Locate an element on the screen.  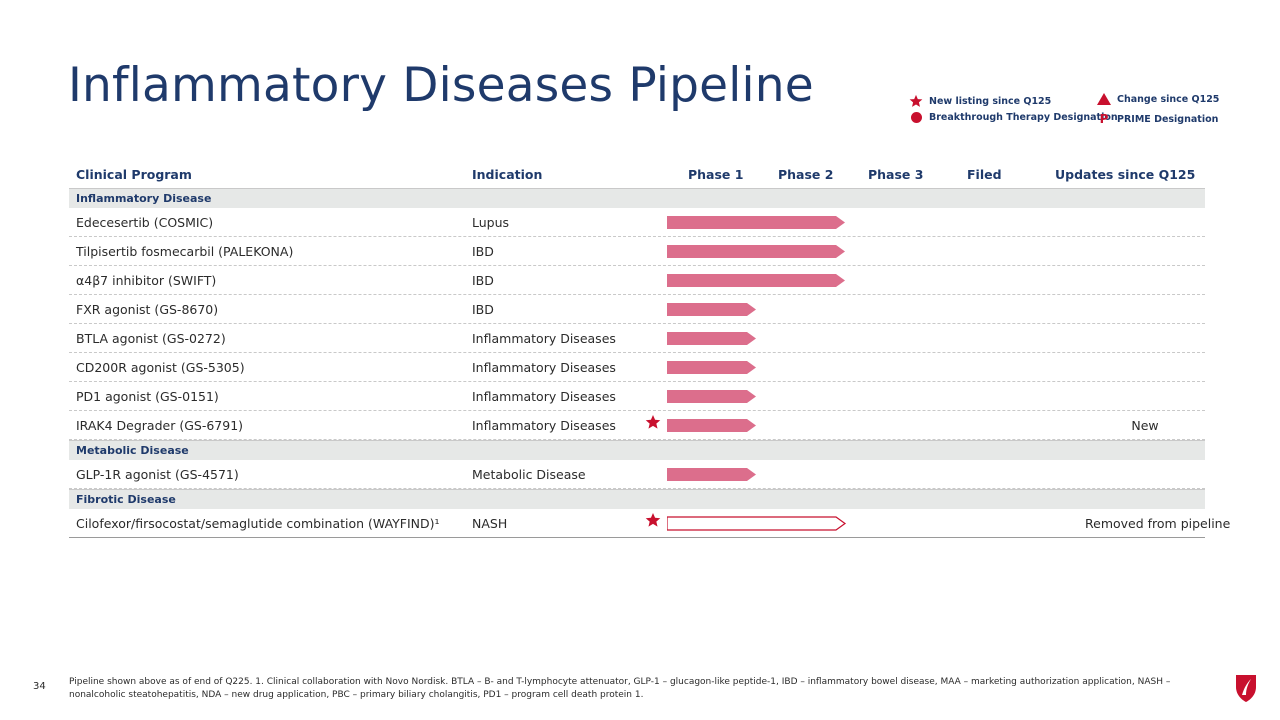
legend-breakthrough-label: Breakthrough Therapy Designation is located at coordinates (1023, 117).